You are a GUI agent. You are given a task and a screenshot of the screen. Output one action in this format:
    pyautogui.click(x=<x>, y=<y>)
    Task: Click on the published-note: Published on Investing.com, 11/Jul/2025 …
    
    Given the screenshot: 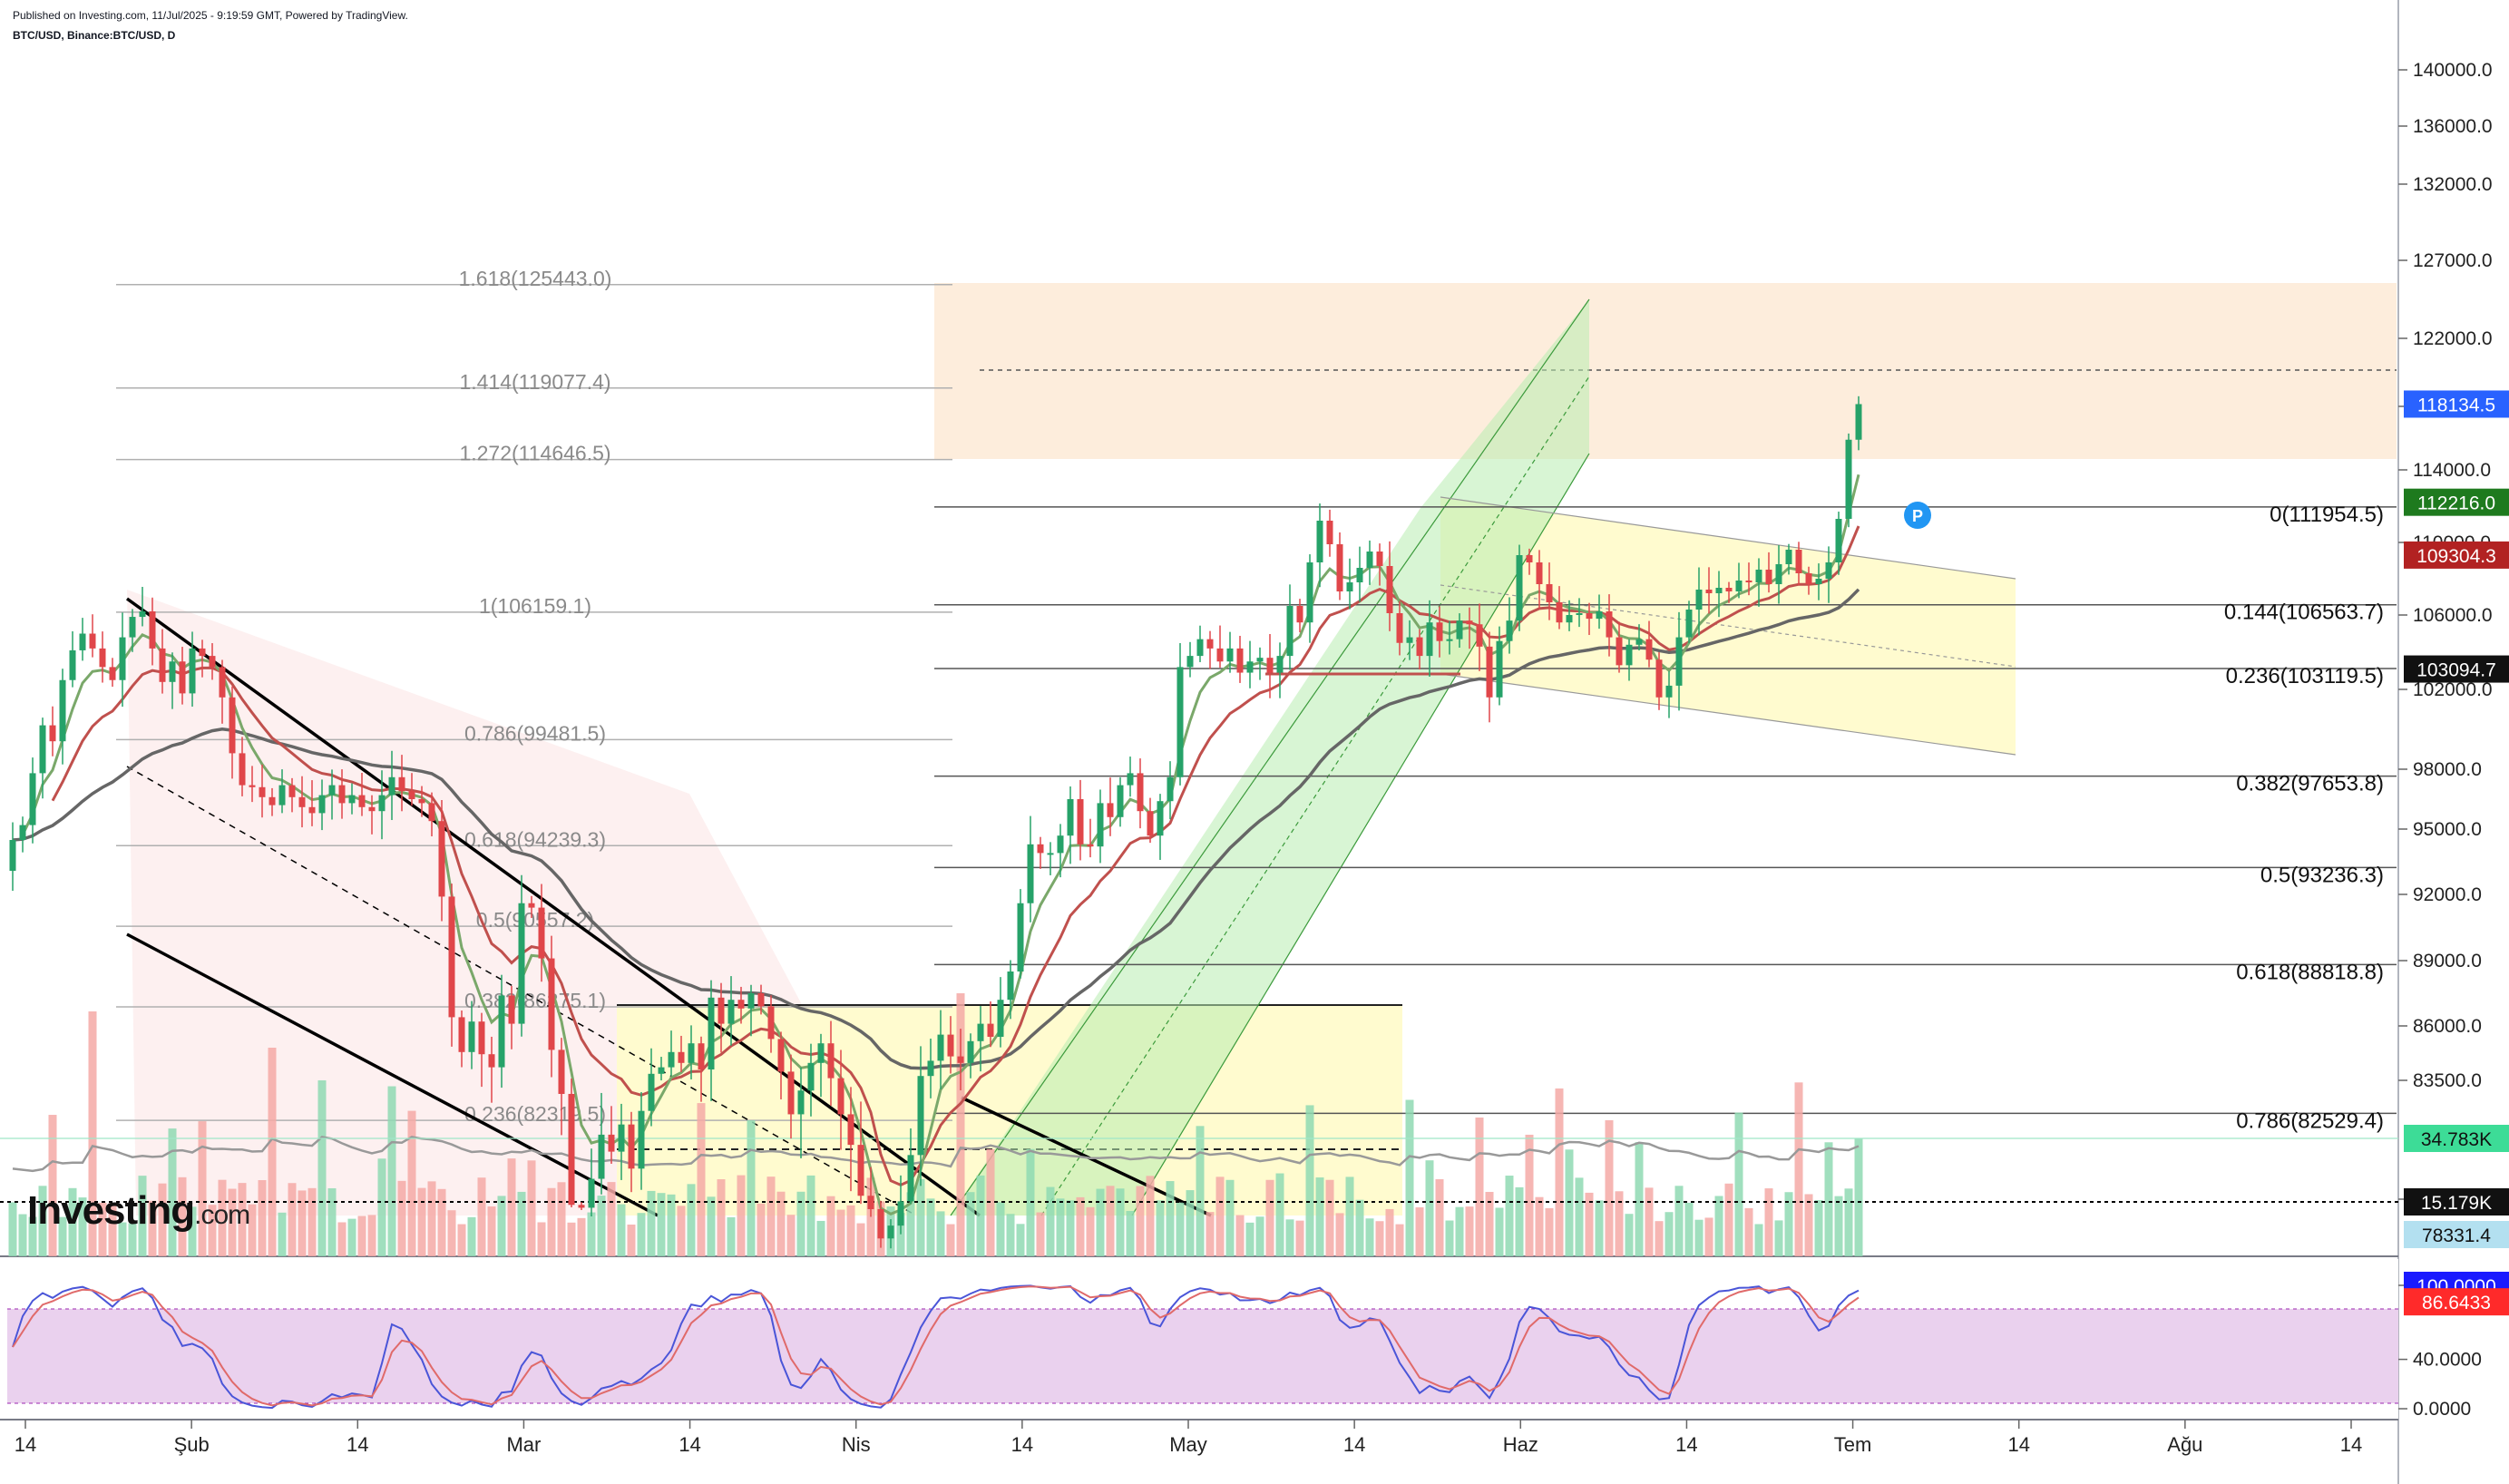 What is the action you would take?
    pyautogui.click(x=210, y=15)
    